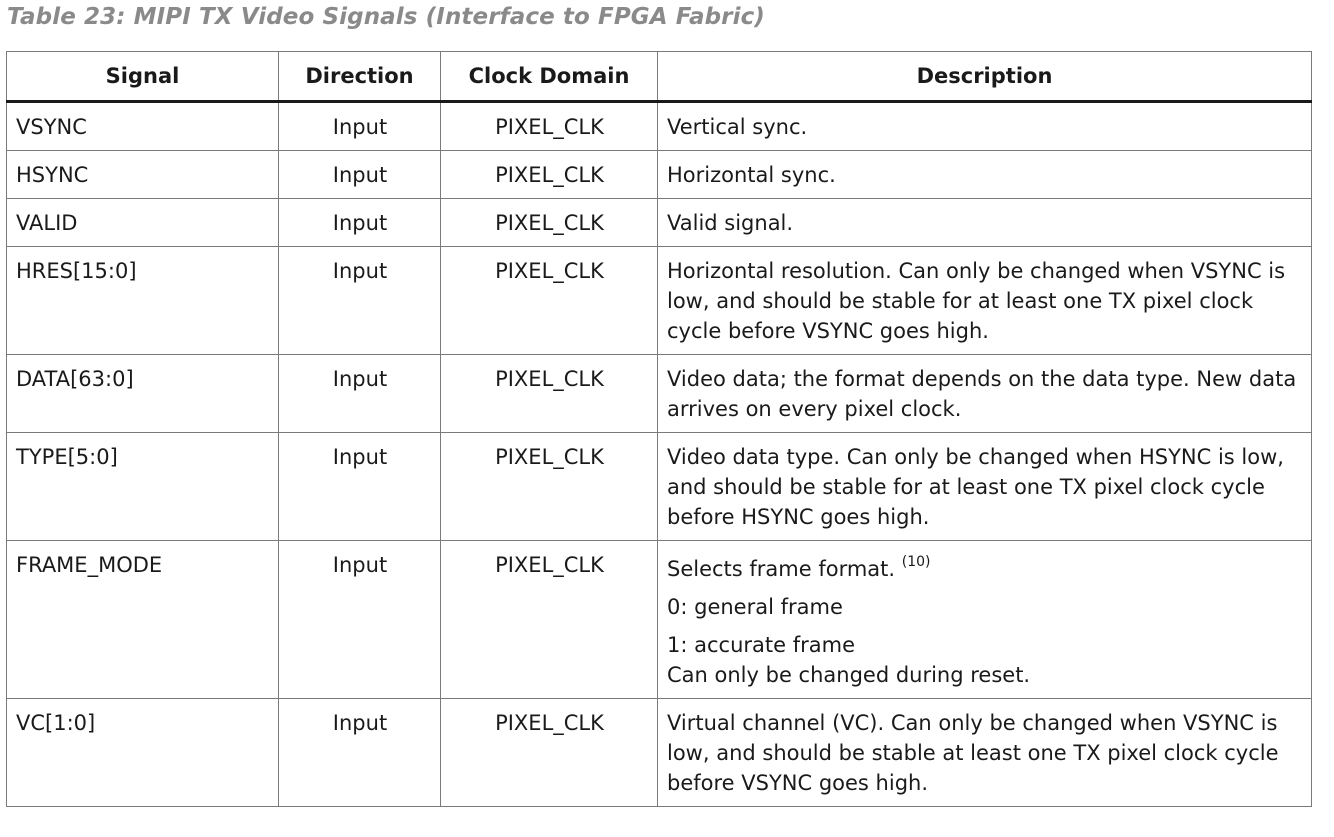 This screenshot has height=837, width=1334. Describe the element at coordinates (916, 562) in the screenshot. I see `footnote-marker: (10)` at that location.